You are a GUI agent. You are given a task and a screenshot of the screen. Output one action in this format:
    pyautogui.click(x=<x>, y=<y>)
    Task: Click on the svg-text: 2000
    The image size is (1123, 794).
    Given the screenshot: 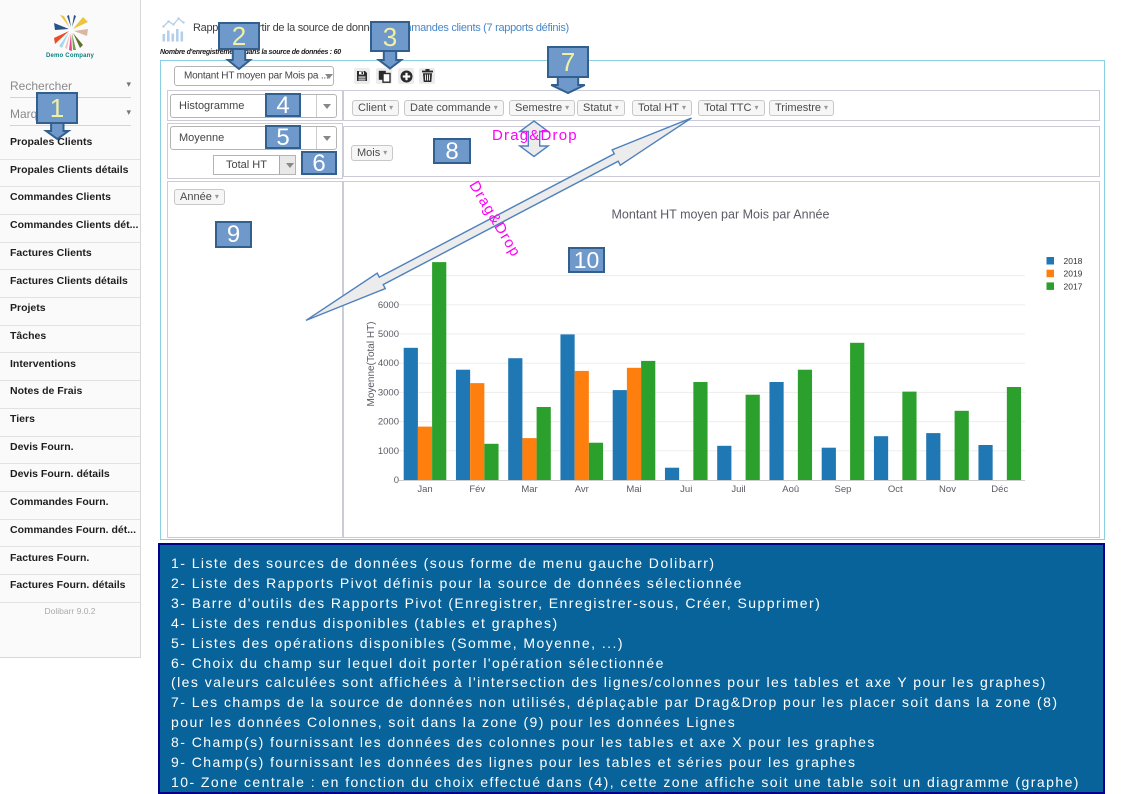 What is the action you would take?
    pyautogui.click(x=388, y=422)
    